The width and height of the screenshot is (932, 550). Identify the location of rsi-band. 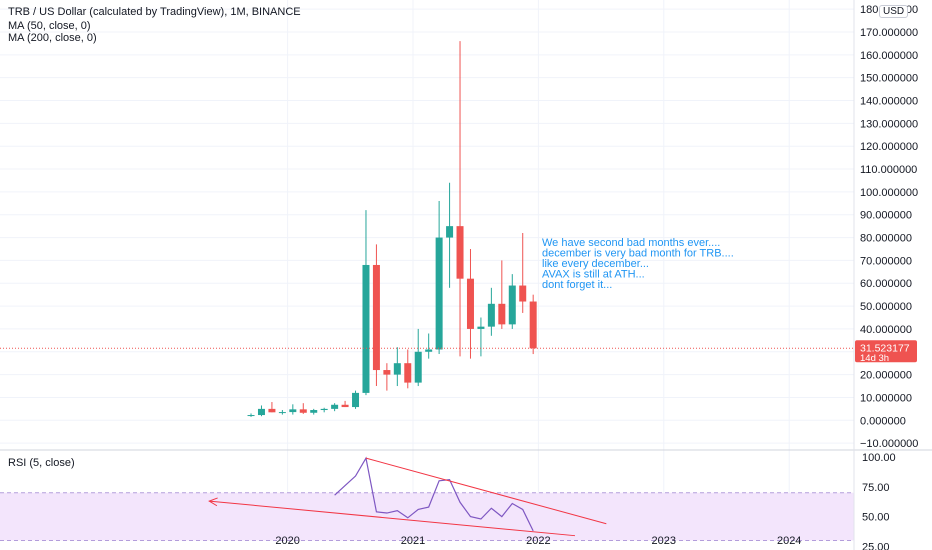
(427, 516).